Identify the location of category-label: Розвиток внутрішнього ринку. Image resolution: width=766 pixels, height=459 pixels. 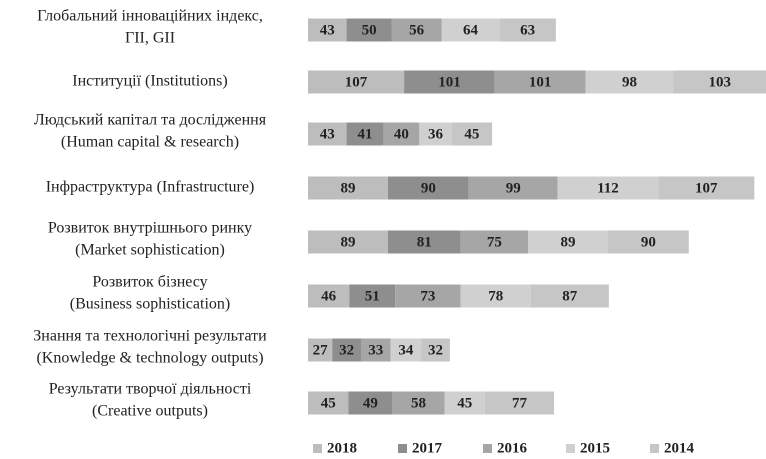
(150, 228).